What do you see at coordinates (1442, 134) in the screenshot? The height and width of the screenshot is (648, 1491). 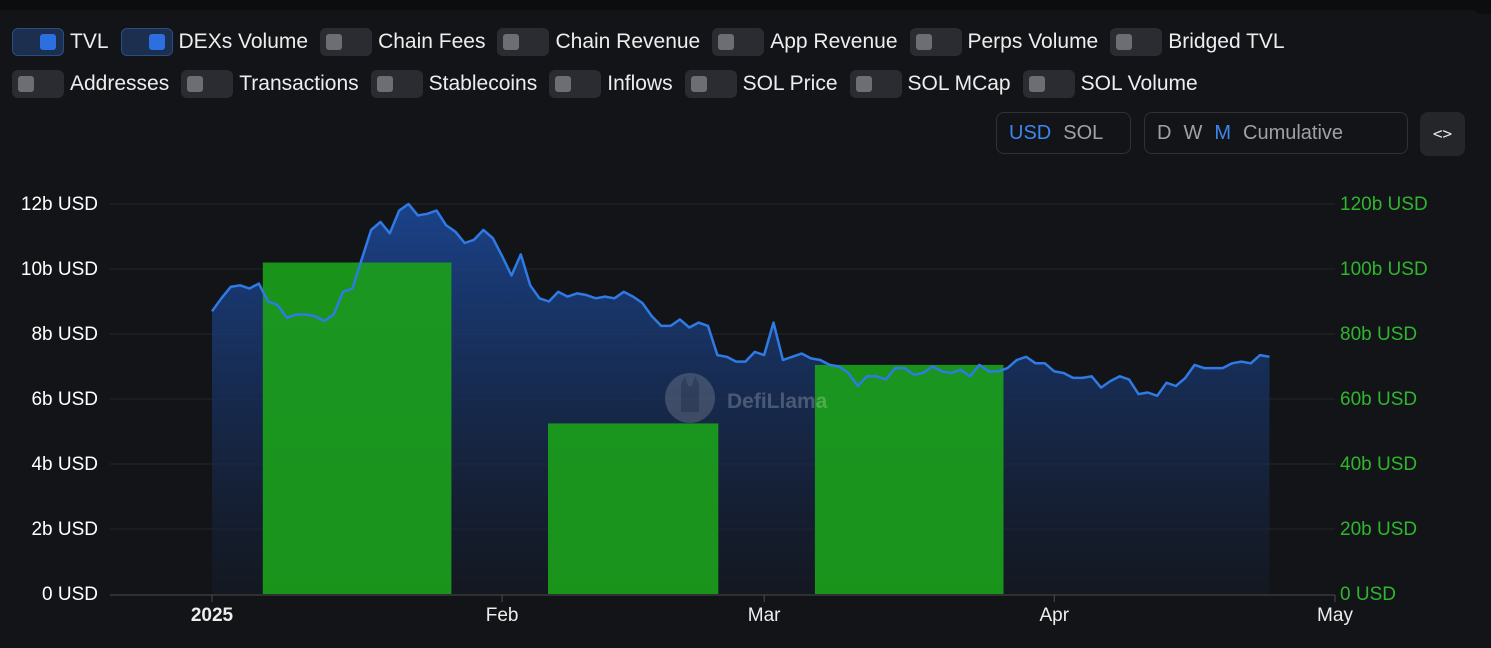 I see `code-icon: <>` at bounding box center [1442, 134].